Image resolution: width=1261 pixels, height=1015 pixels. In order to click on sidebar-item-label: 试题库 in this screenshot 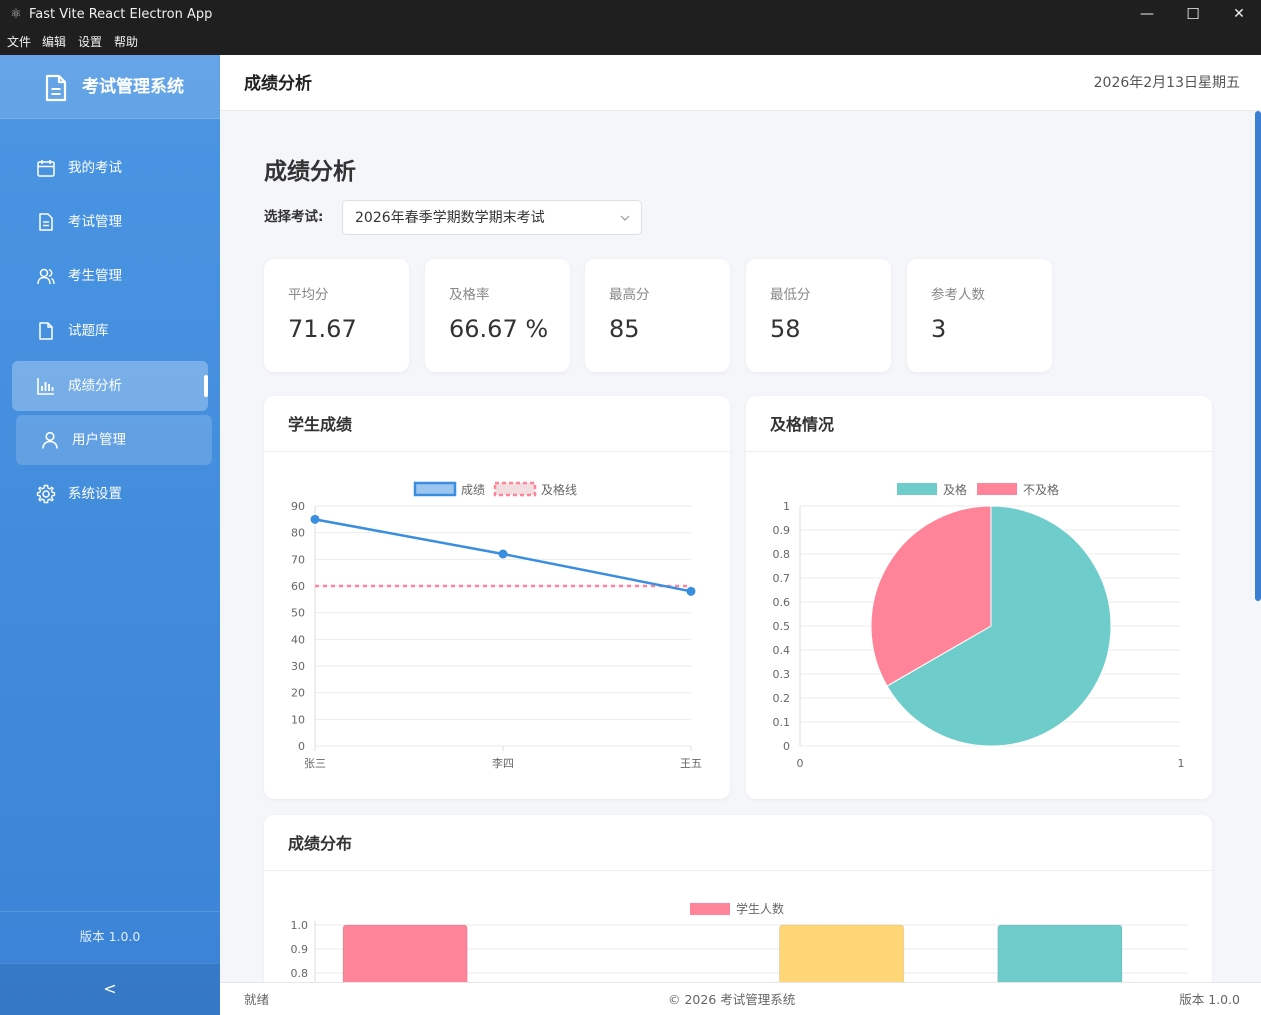, I will do `click(88, 331)`.